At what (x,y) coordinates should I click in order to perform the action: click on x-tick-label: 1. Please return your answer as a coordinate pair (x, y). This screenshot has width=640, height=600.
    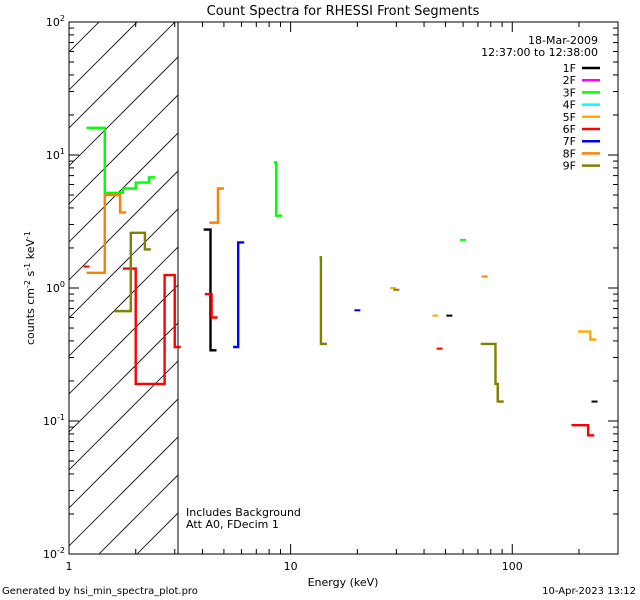
    Looking at the image, I should click on (69, 566).